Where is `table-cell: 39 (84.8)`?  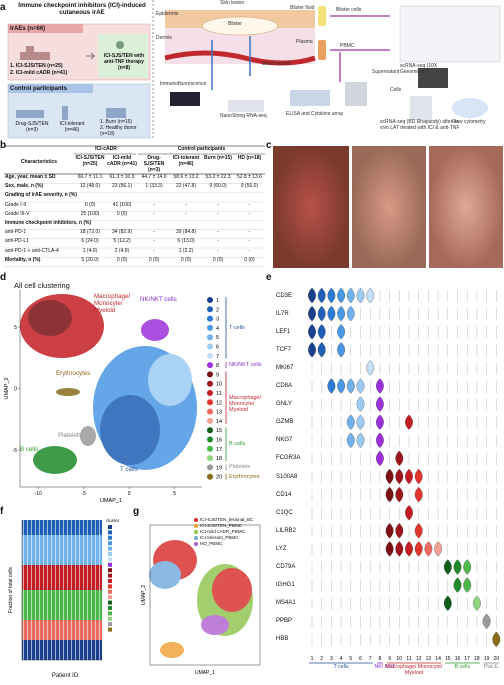
table-cell: 39 (84.8) is located at coordinates (185, 232).